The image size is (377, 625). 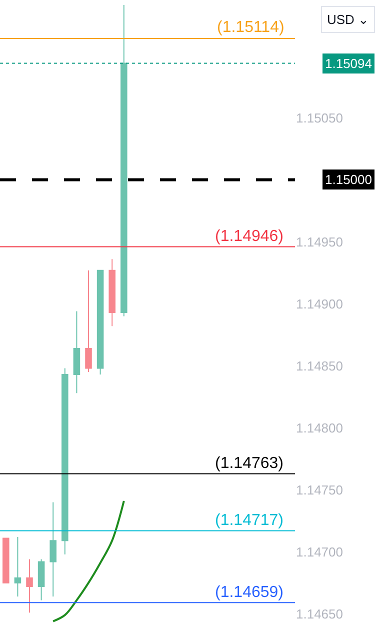 I want to click on ref-line-label: (1.14717), so click(x=249, y=520).